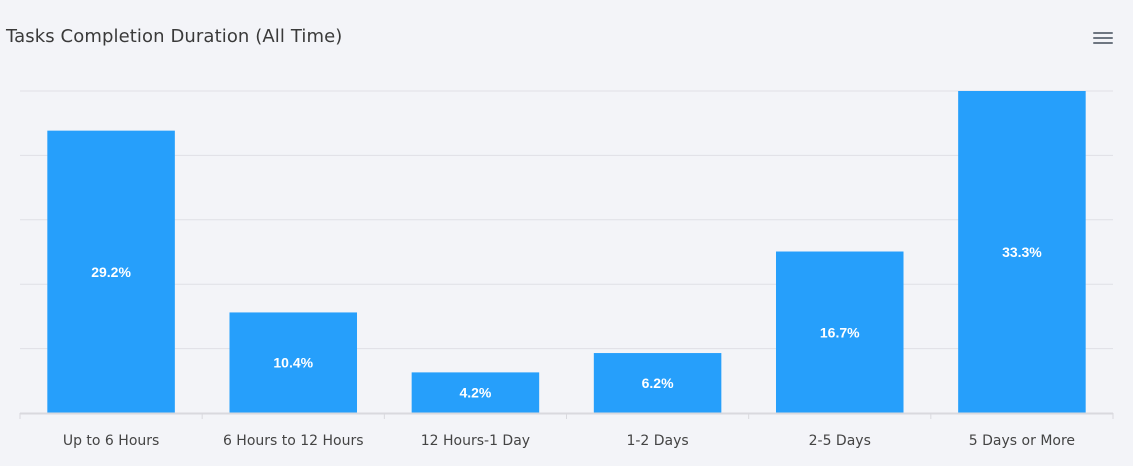  Describe the element at coordinates (840, 441) in the screenshot. I see `x-tick-label: 2-5 Days` at that location.